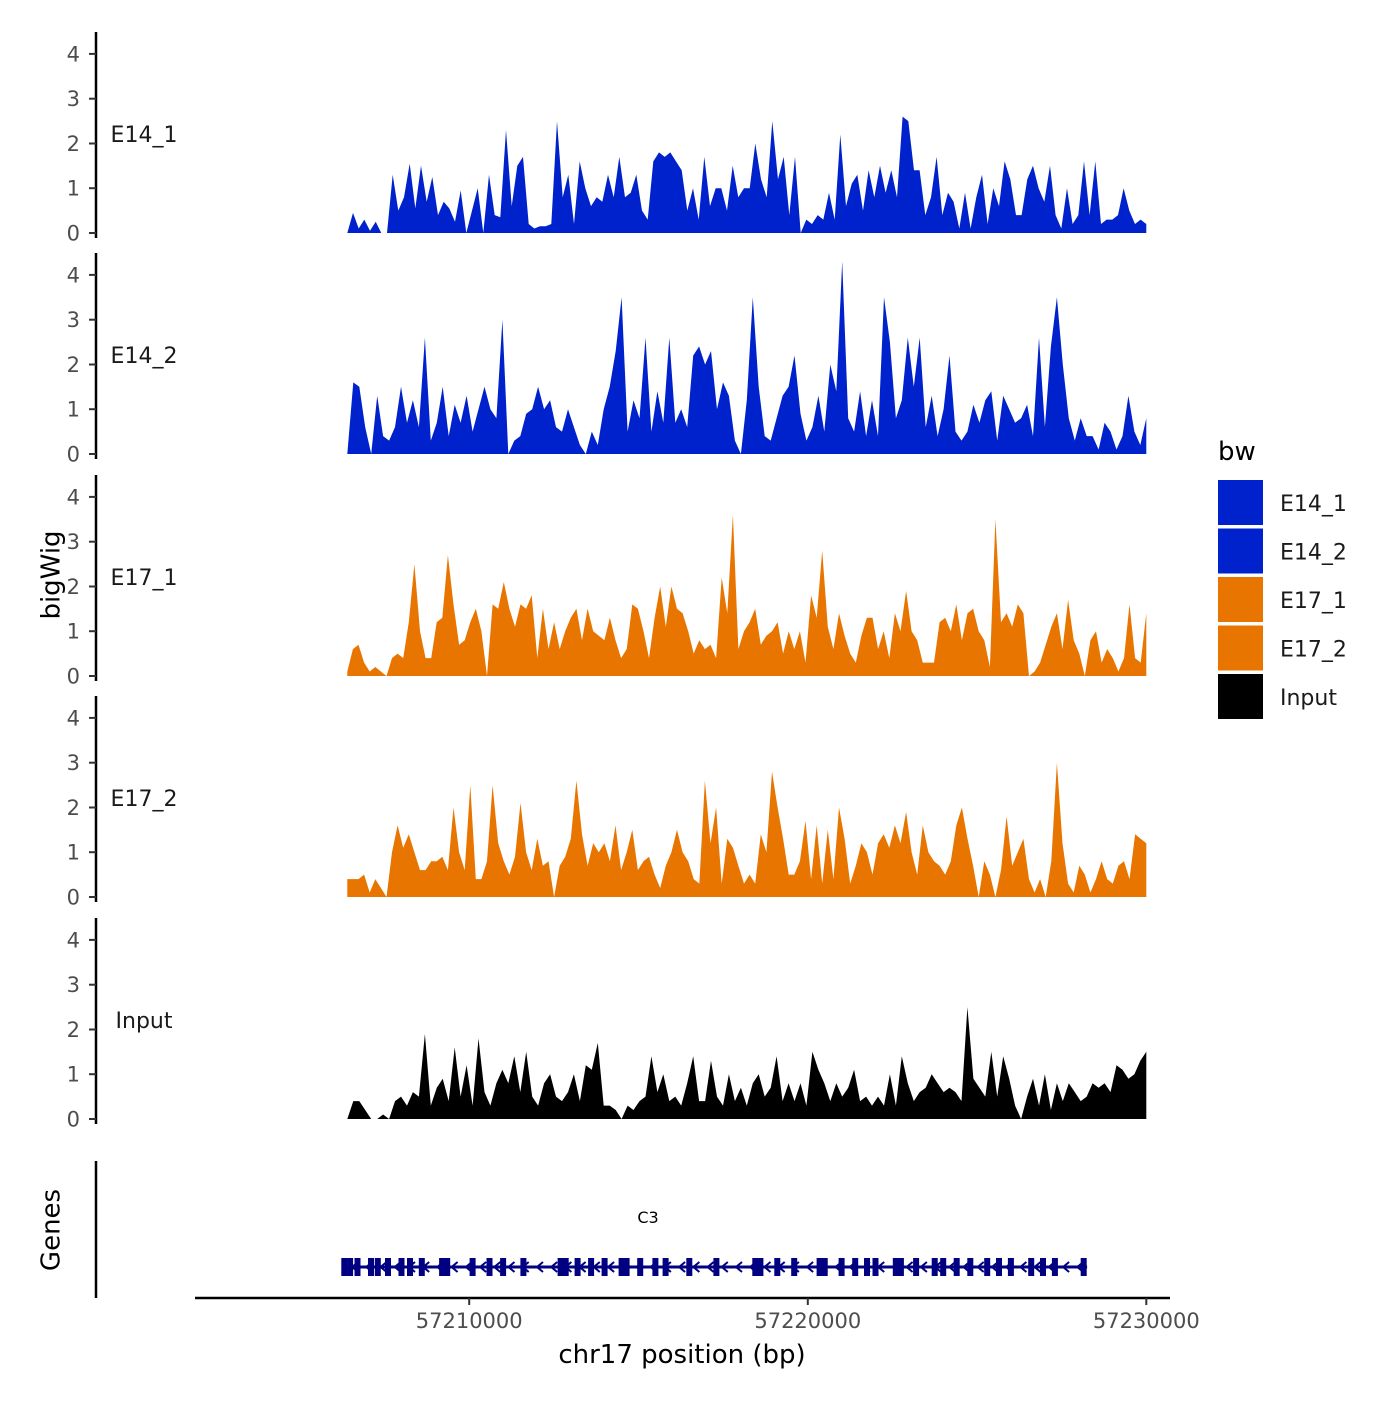 The height and width of the screenshot is (1404, 1400). I want to click on legend-item-e17-1: E17_1, so click(1282, 599).